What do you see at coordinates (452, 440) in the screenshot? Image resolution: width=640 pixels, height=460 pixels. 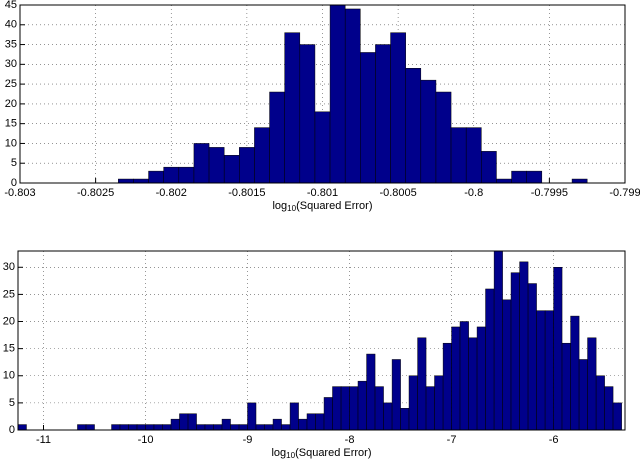 I see `x-tick-label: -7` at bounding box center [452, 440].